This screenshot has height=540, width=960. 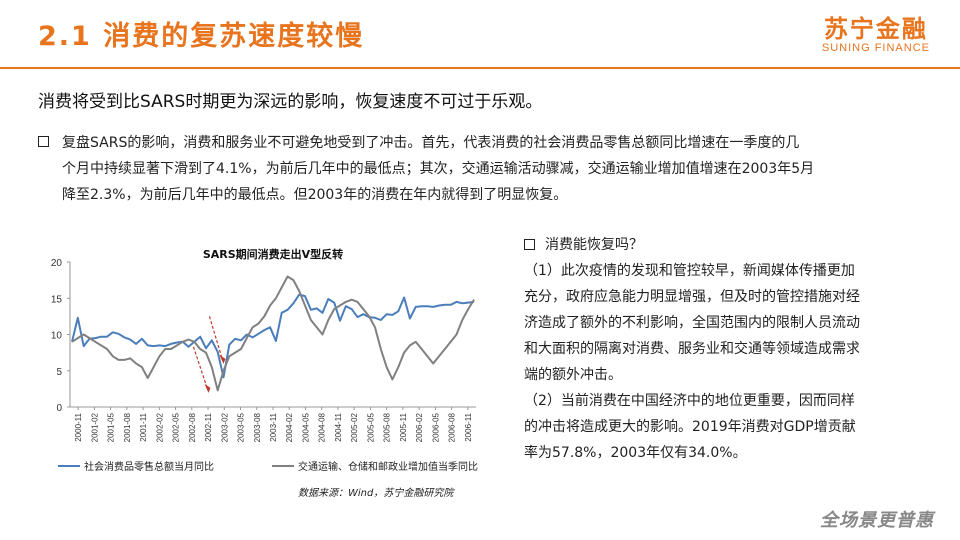 What do you see at coordinates (376, 493) in the screenshot?
I see `chart-source-note: 数据来源：Wind，苏宁金融研究院` at bounding box center [376, 493].